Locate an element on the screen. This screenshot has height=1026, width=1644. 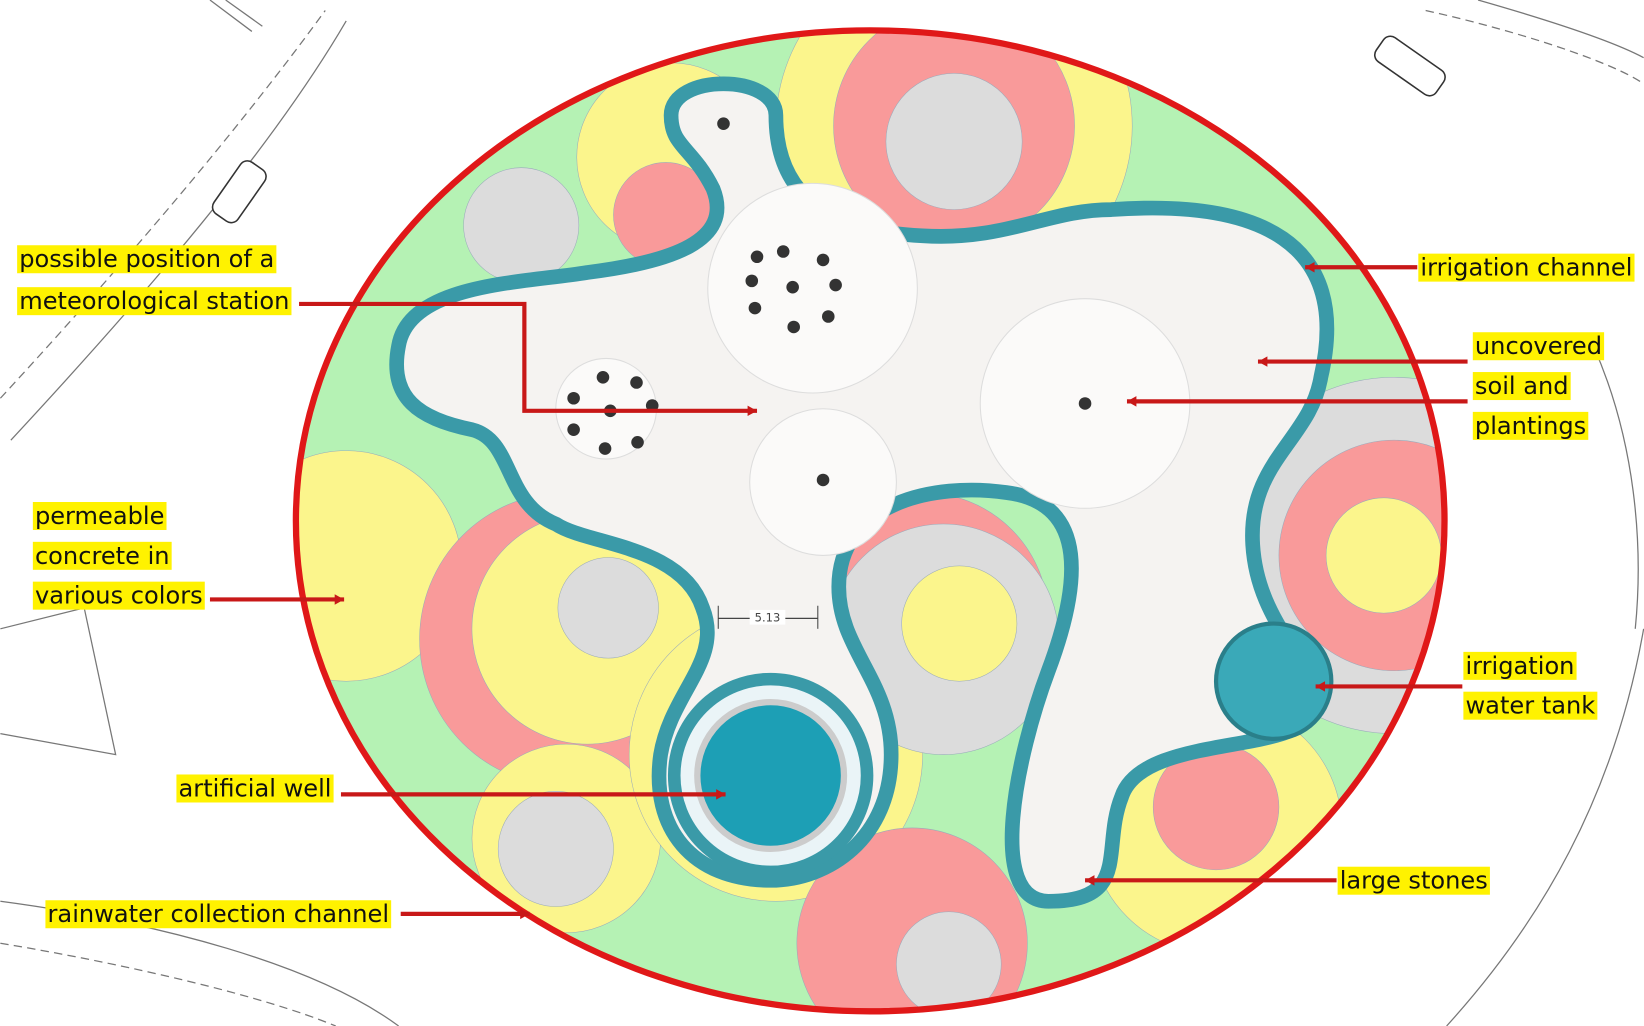
label-text: possible position of a is located at coordinates (146, 259).